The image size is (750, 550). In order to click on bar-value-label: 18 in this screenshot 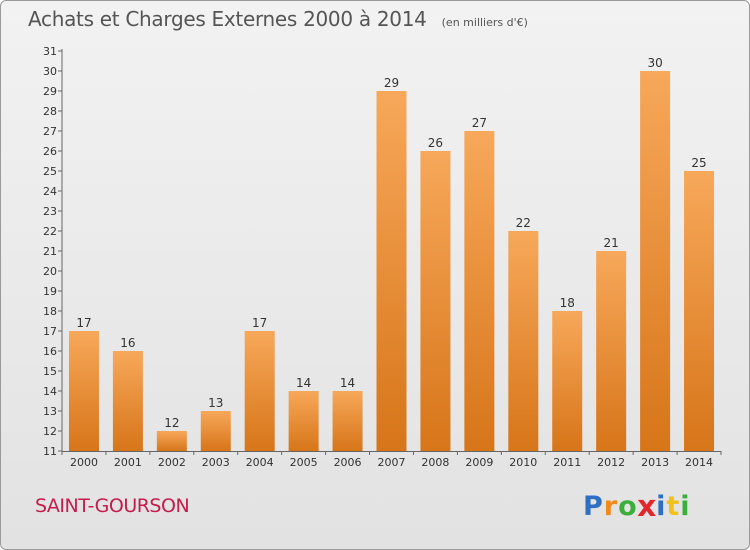, I will do `click(567, 303)`.